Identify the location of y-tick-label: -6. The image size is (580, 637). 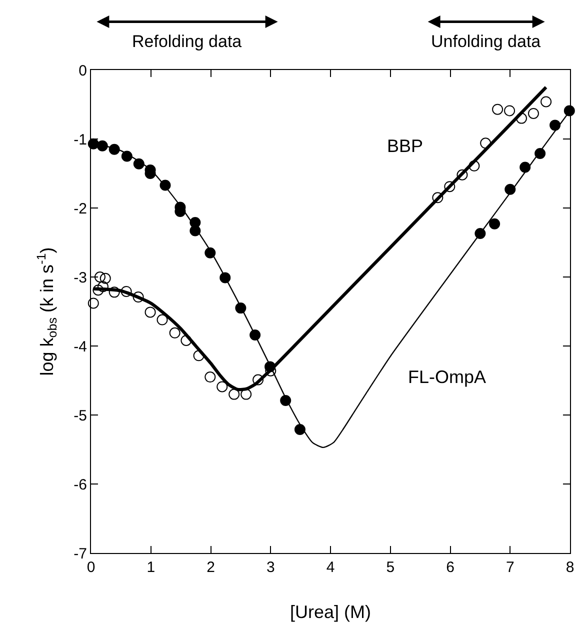
(80, 485).